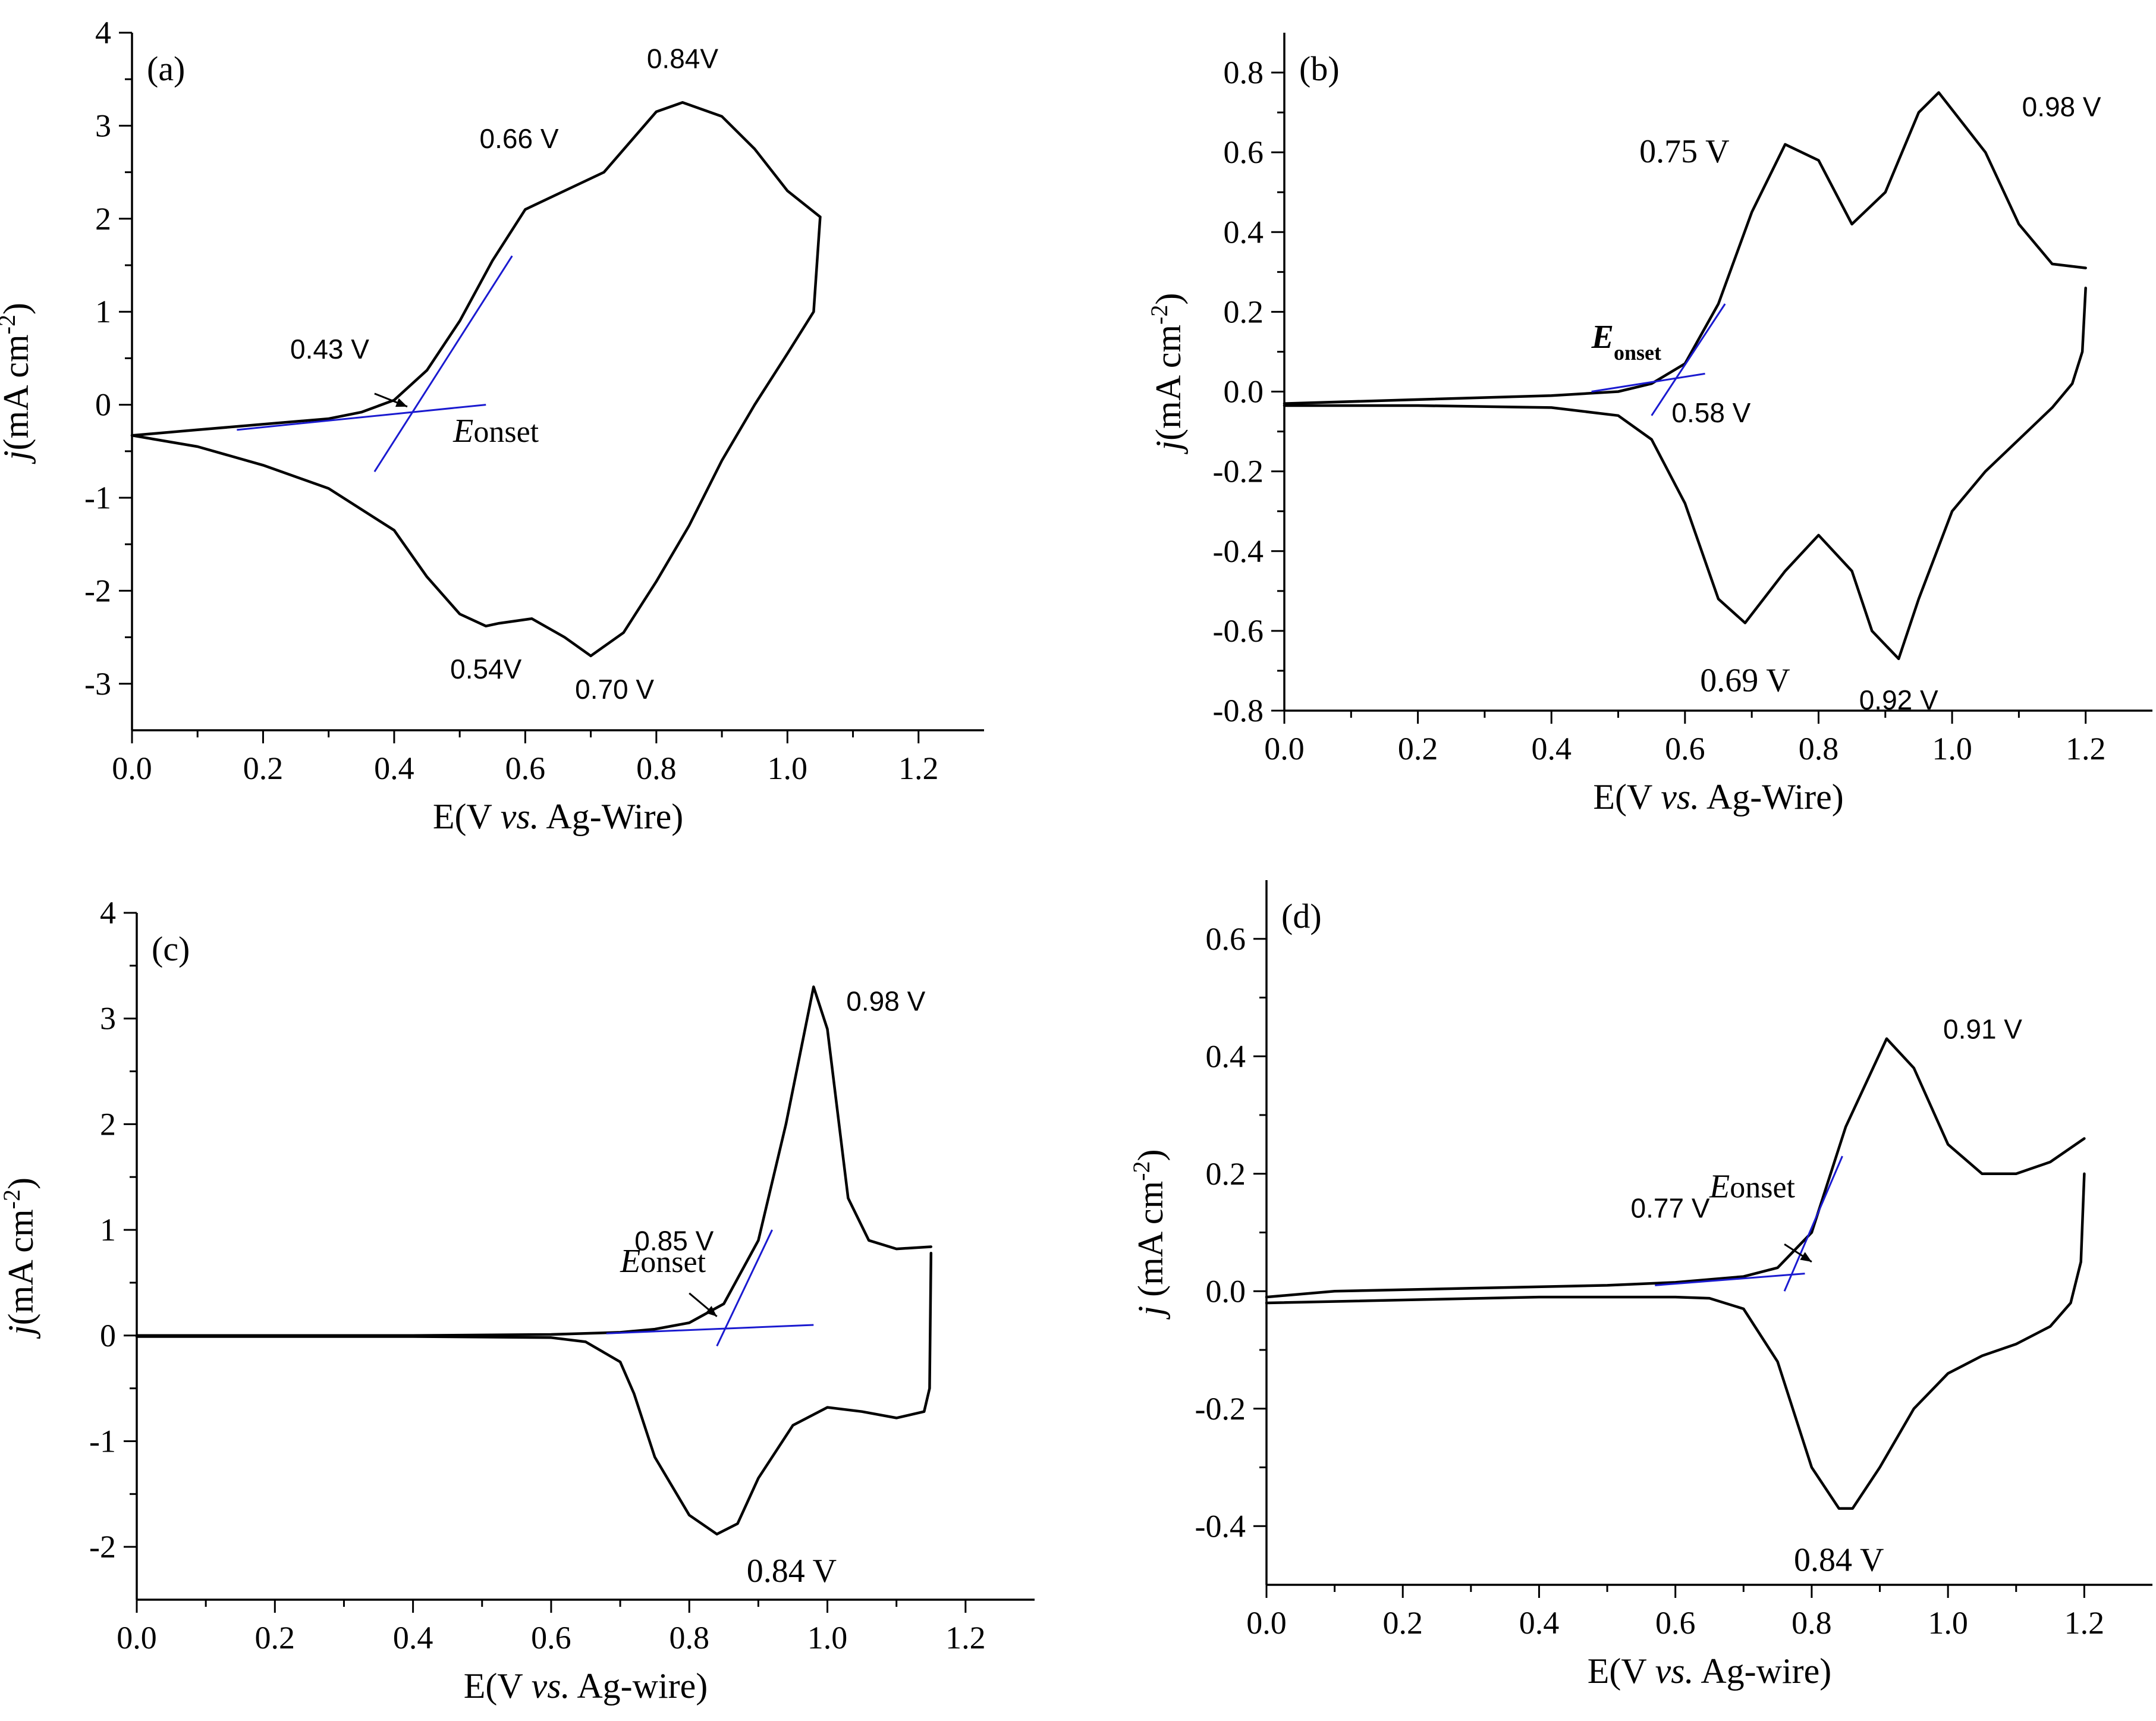 This screenshot has width=2156, height=1721. Describe the element at coordinates (1226, 939) in the screenshot. I see `y-tick-label: 0.6` at that location.